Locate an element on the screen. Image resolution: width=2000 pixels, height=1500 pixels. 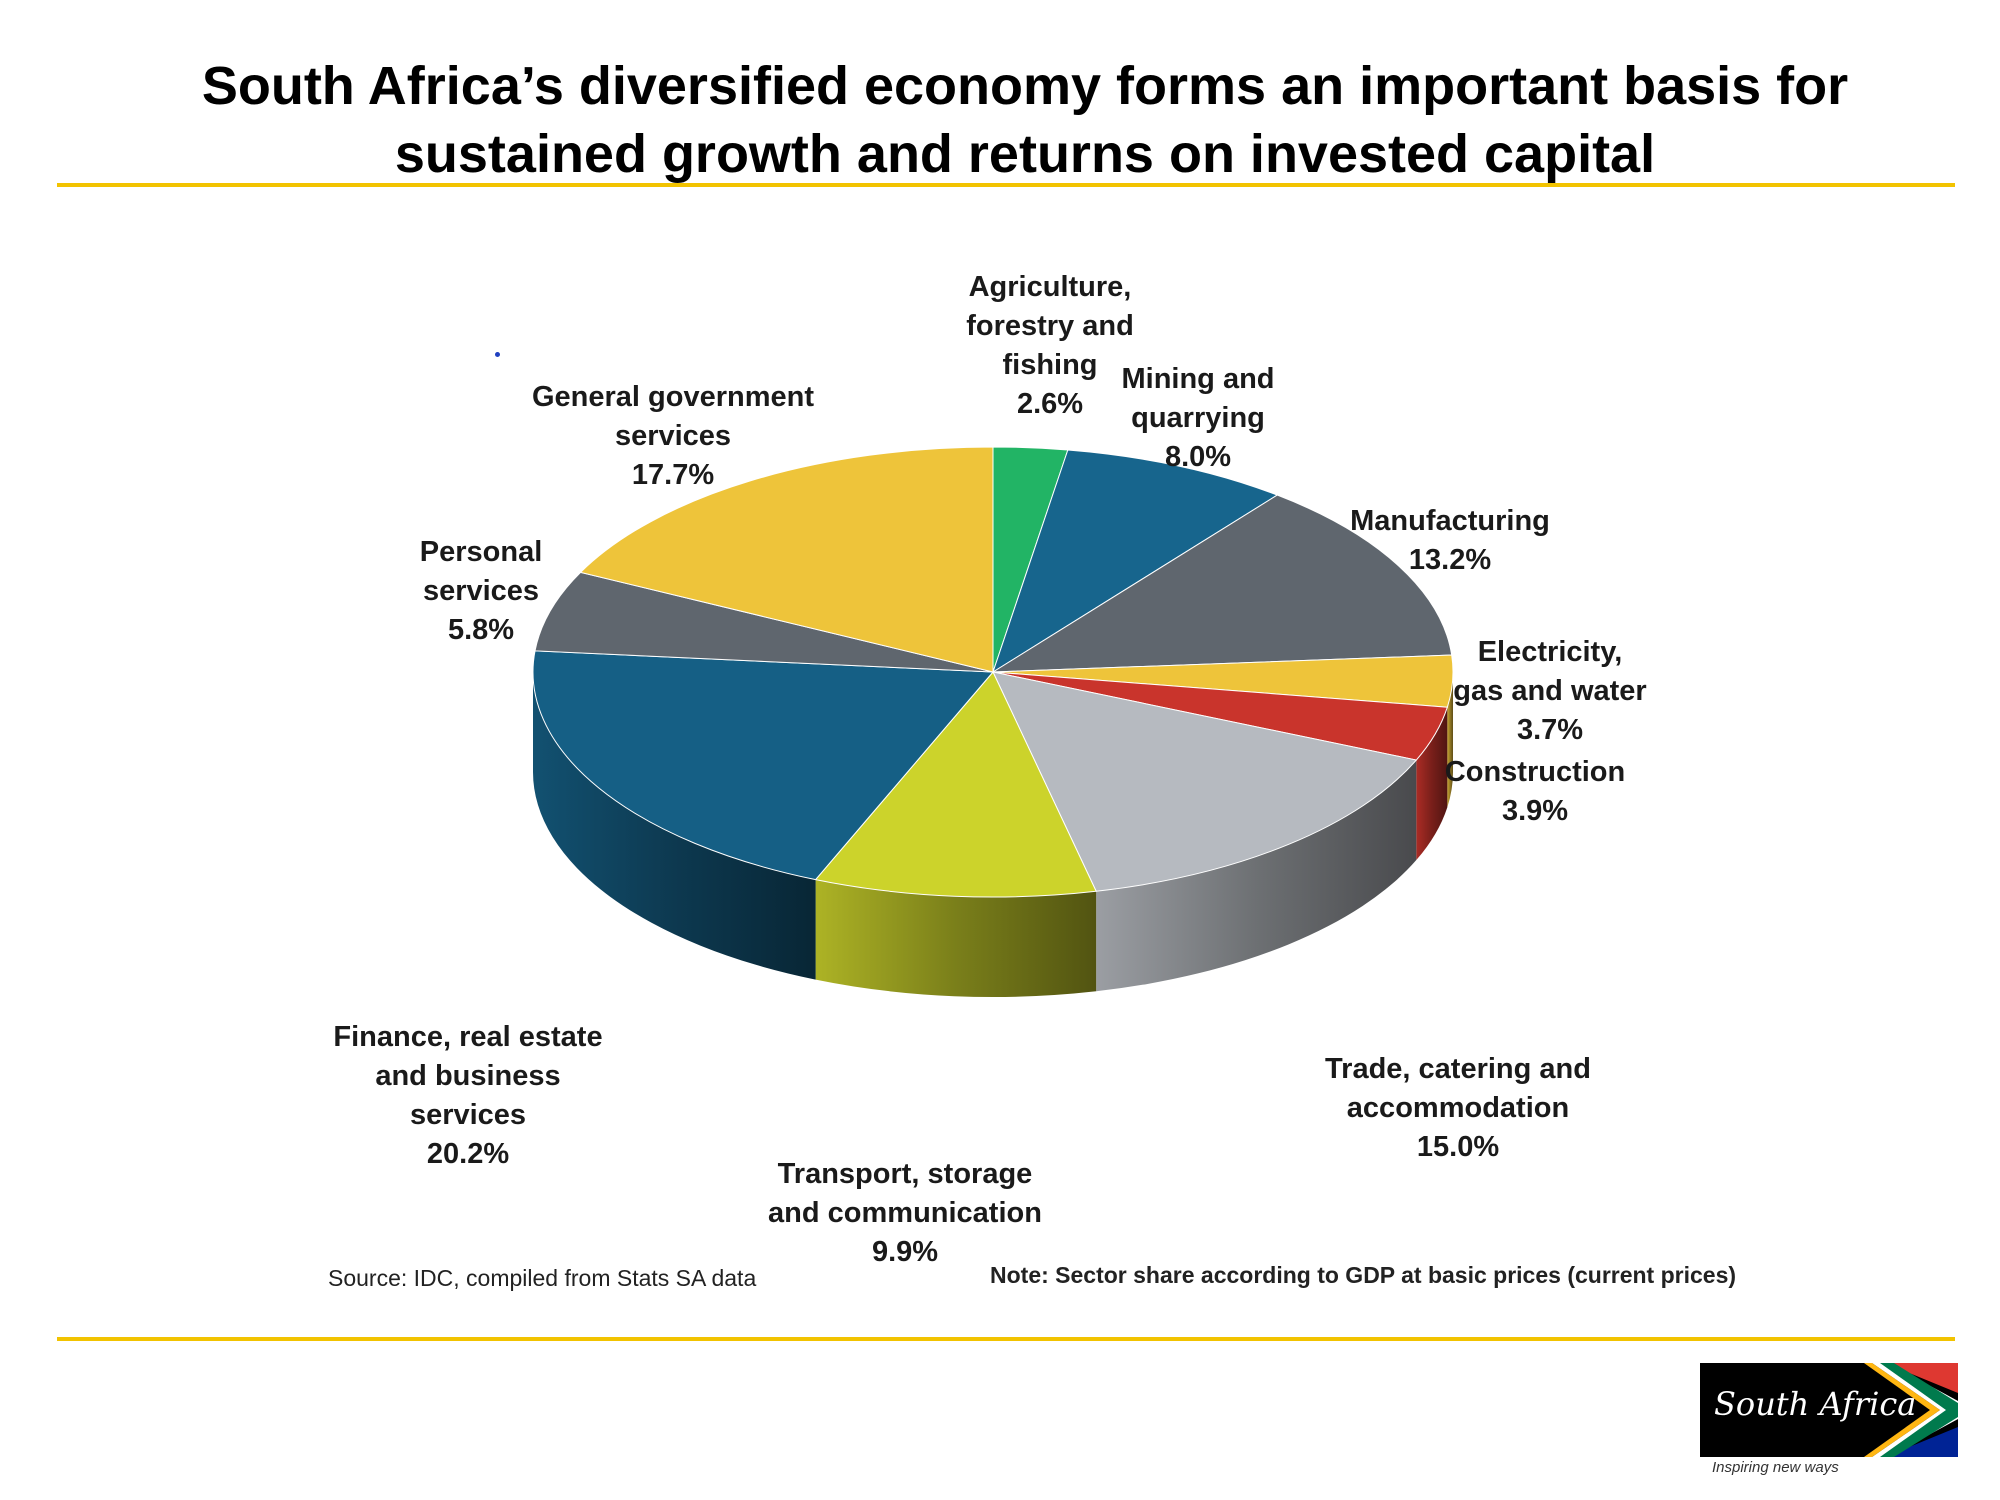
pie-slice-general-government-services is located at coordinates (786, 559).